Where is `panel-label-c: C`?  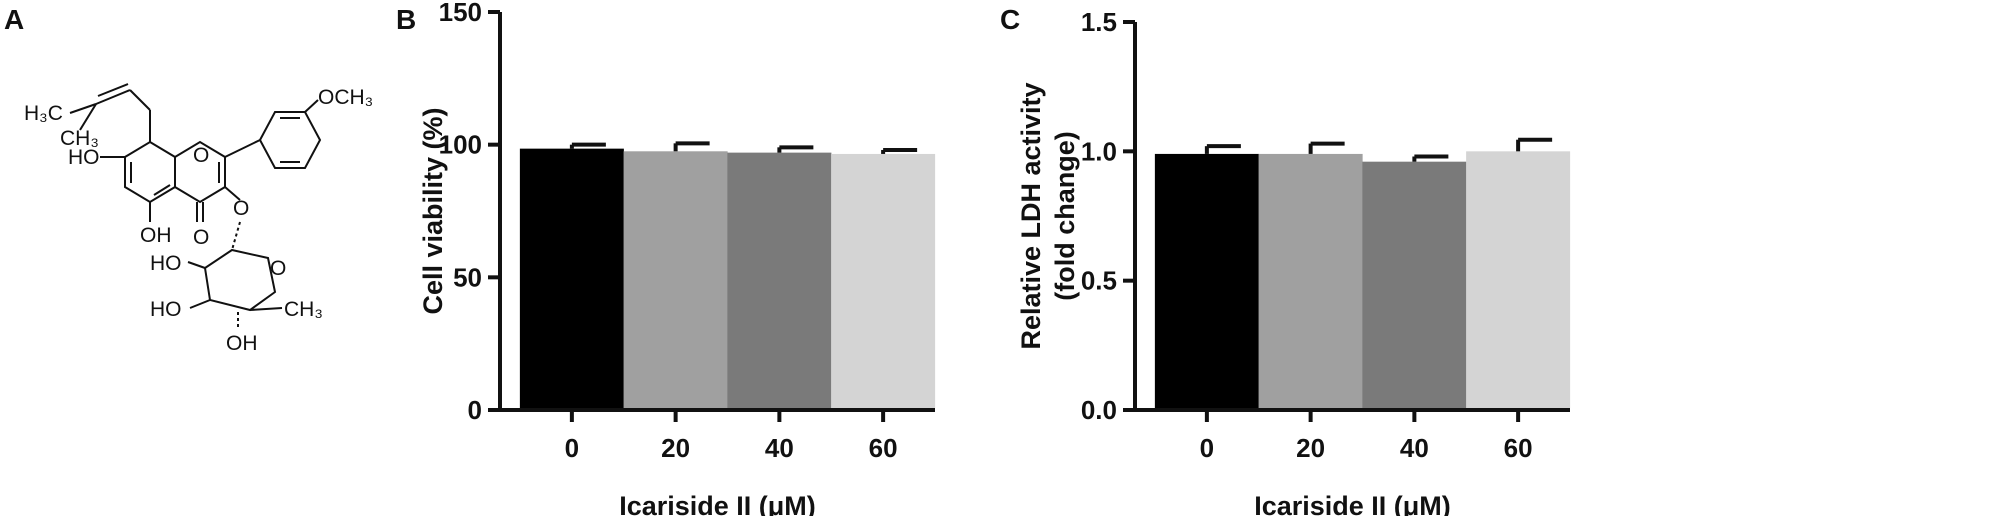
panel-label-c: C is located at coordinates (1010, 19).